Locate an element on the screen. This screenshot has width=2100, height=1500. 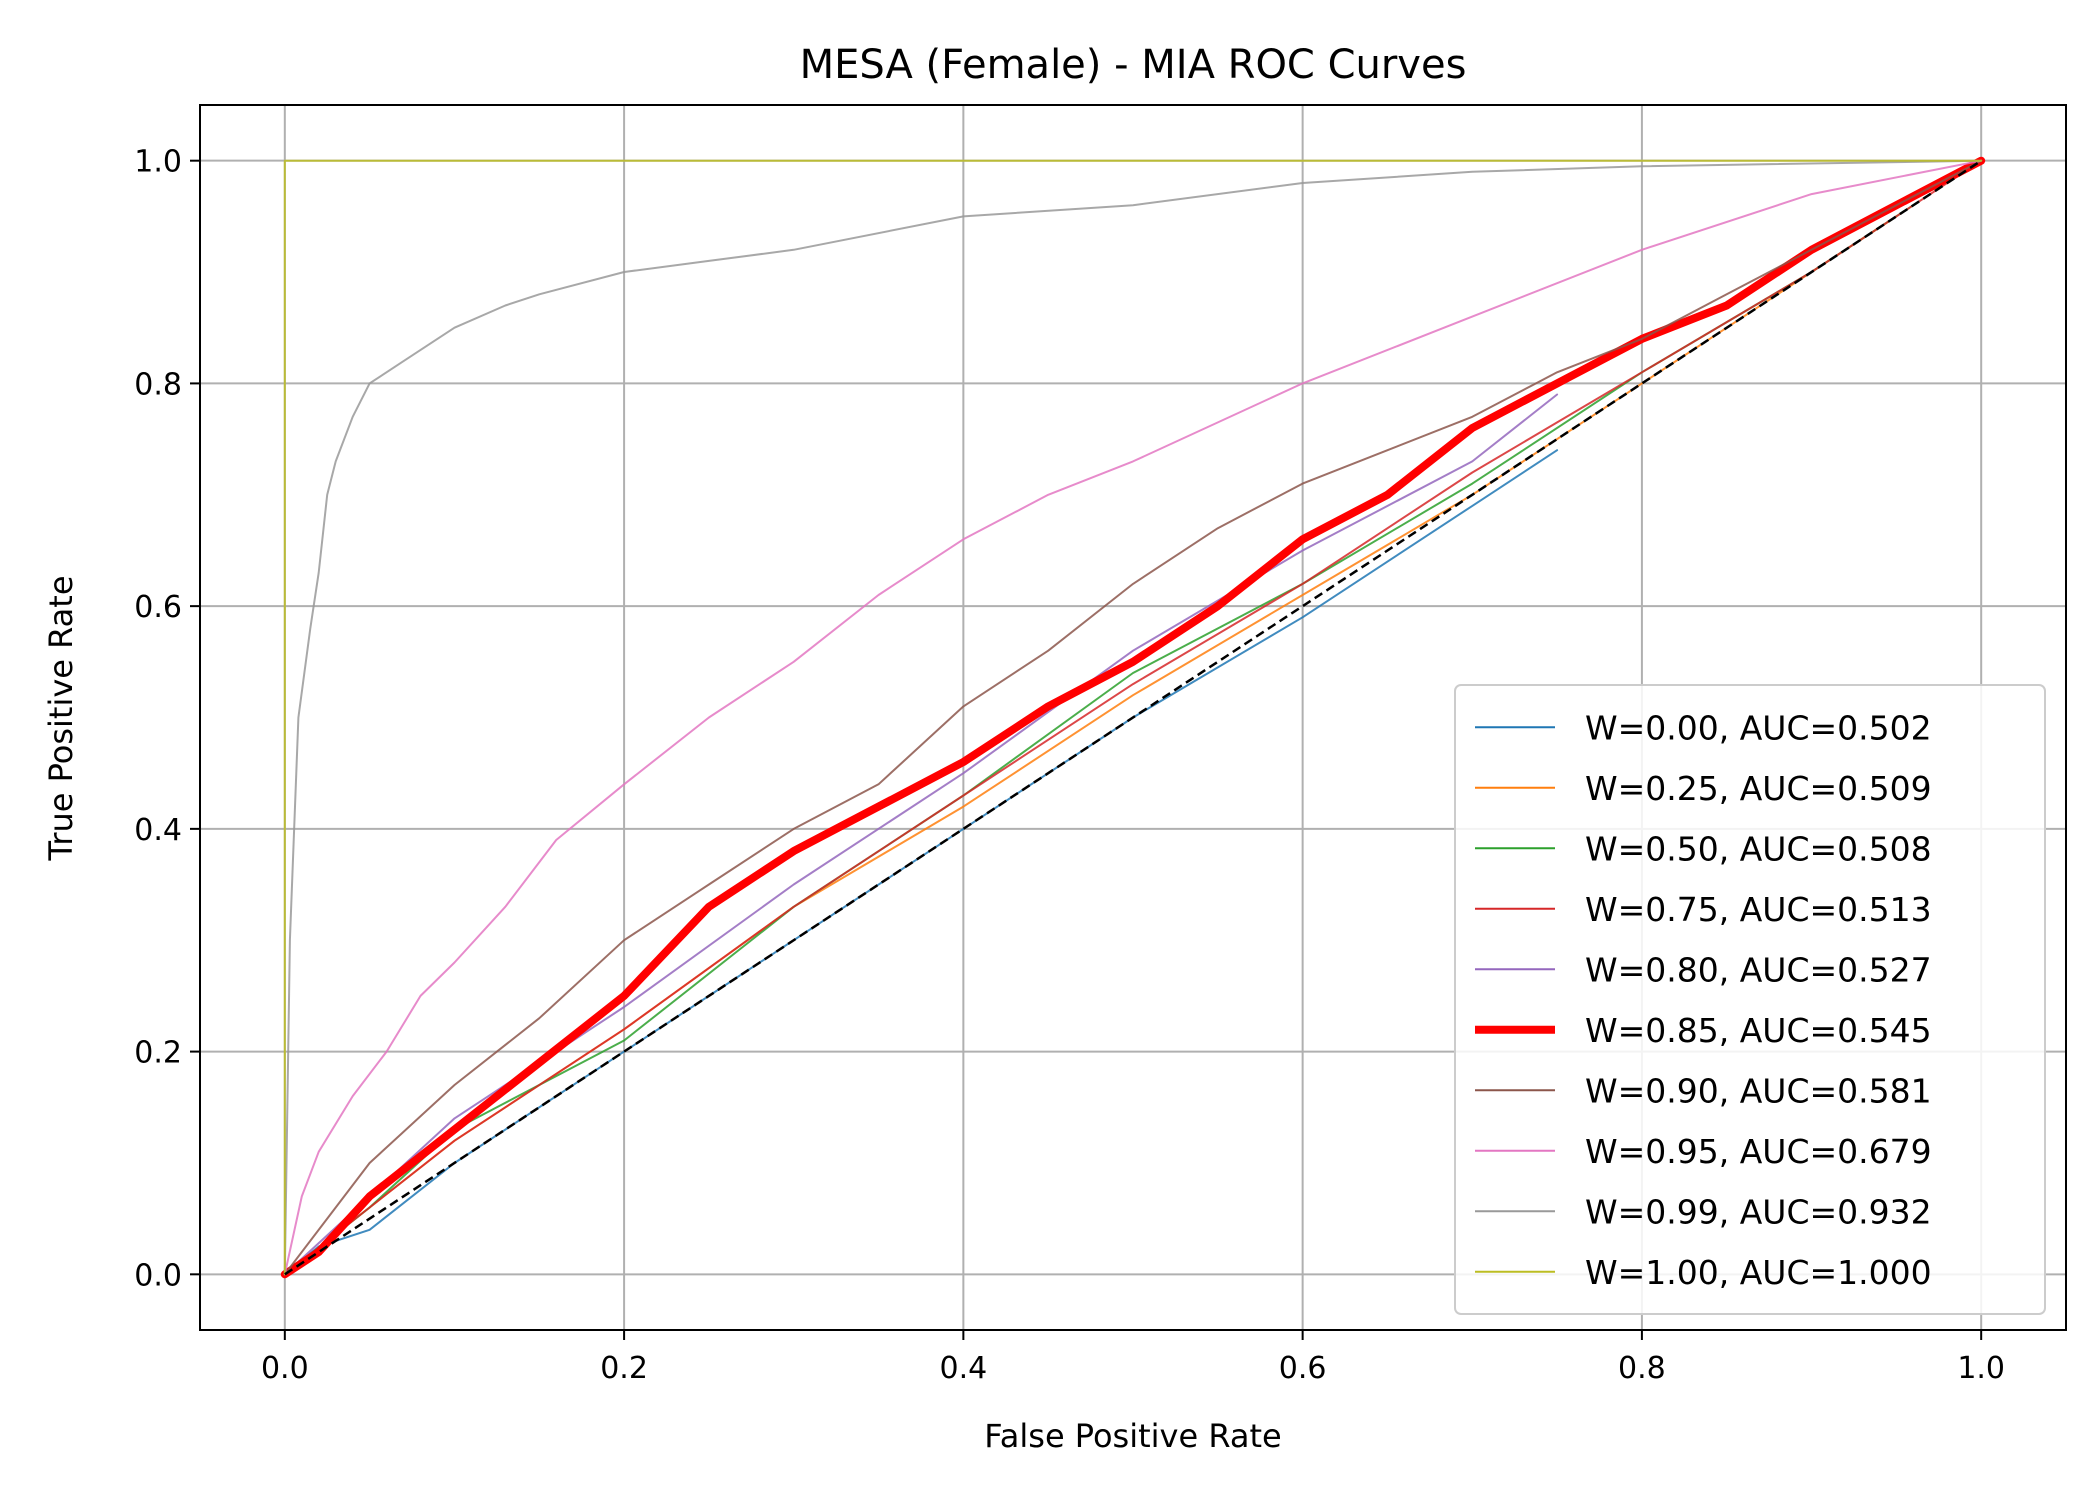
legend-box is located at coordinates (1750, 999).